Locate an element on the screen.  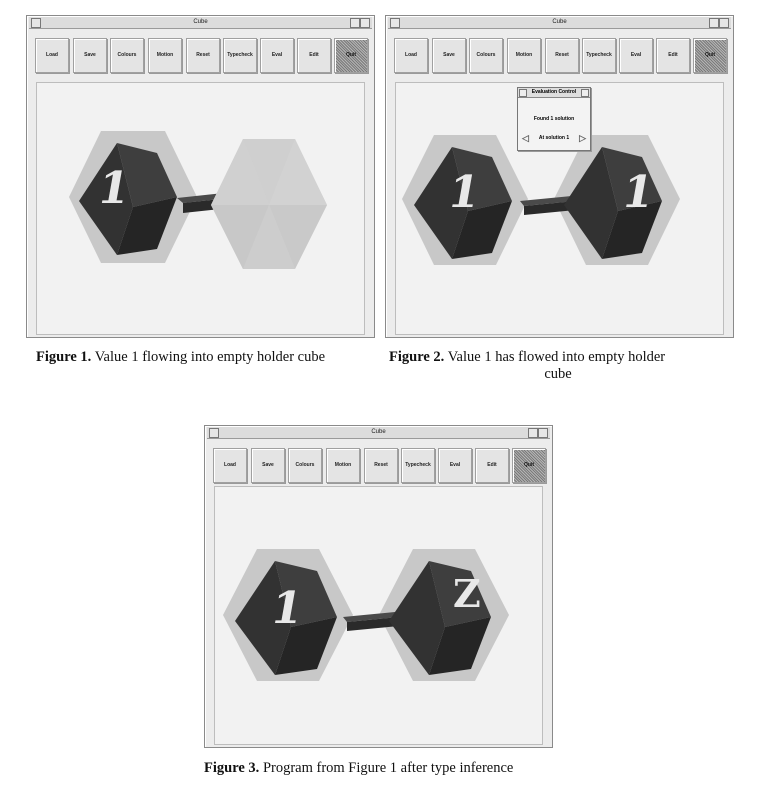
caption-text: Value 1 flowing into empty holder cube is located at coordinates (210, 357).